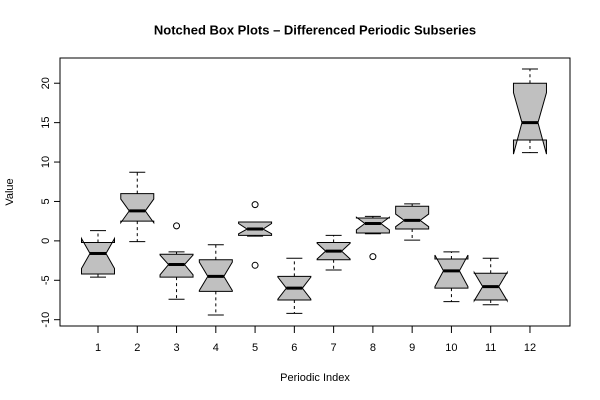 The width and height of the screenshot is (600, 400). What do you see at coordinates (46, 320) in the screenshot?
I see `y-tick-label: -10` at bounding box center [46, 320].